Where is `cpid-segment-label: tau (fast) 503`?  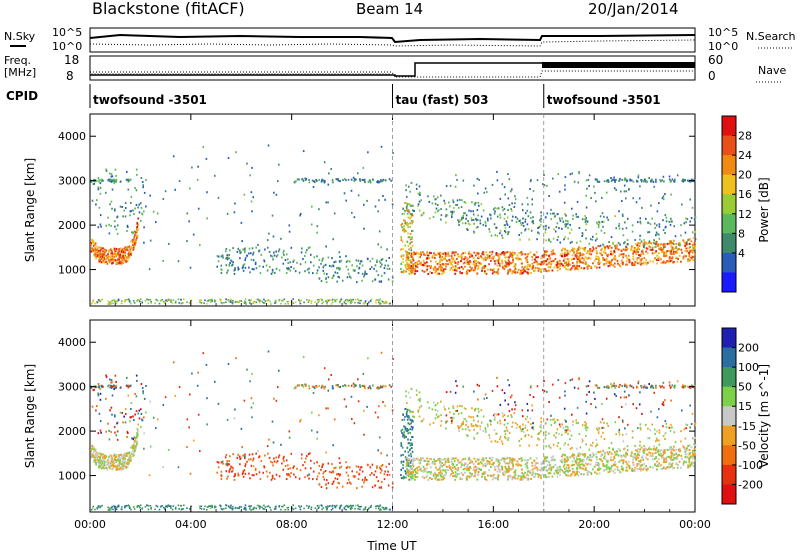
cpid-segment-label: tau (fast) 503 is located at coordinates (442, 100).